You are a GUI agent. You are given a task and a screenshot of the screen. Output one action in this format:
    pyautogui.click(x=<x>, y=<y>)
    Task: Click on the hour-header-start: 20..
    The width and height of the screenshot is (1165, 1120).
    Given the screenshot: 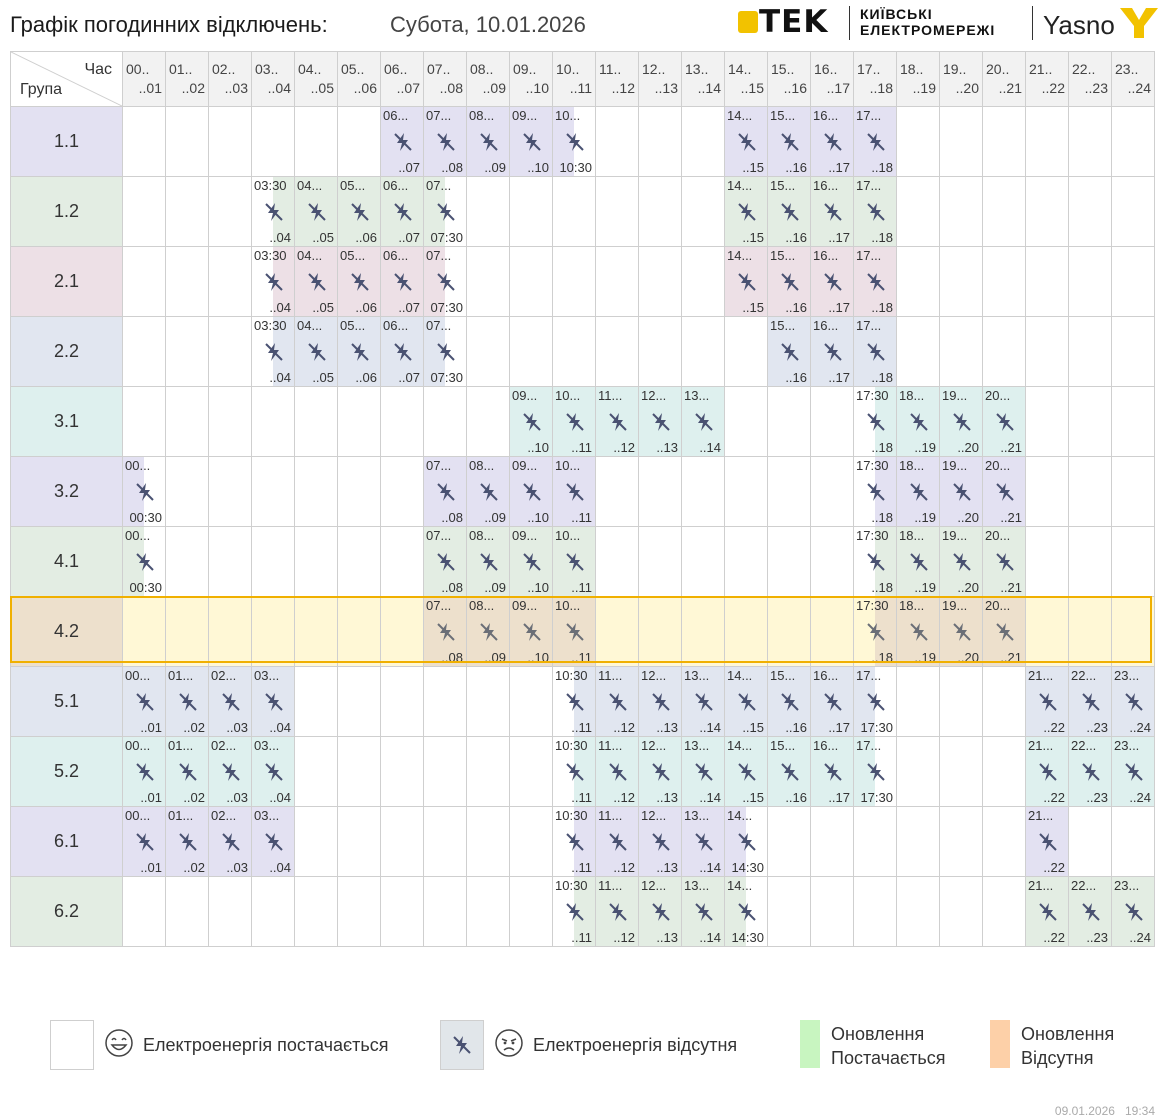 What is the action you would take?
    pyautogui.click(x=998, y=69)
    